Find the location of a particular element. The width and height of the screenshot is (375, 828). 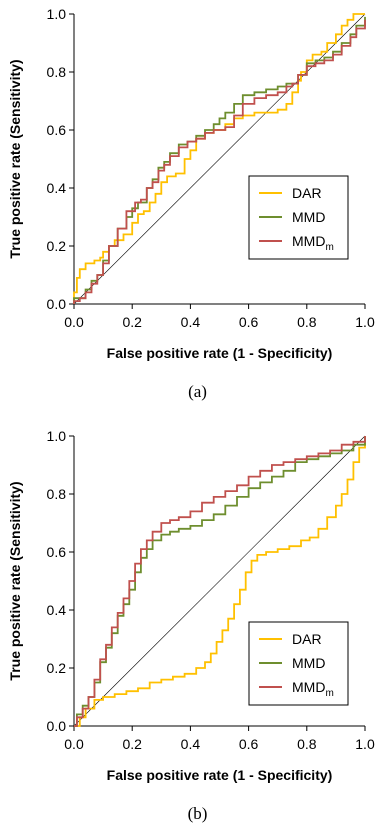

panel-caption: (a) is located at coordinates (197, 391).